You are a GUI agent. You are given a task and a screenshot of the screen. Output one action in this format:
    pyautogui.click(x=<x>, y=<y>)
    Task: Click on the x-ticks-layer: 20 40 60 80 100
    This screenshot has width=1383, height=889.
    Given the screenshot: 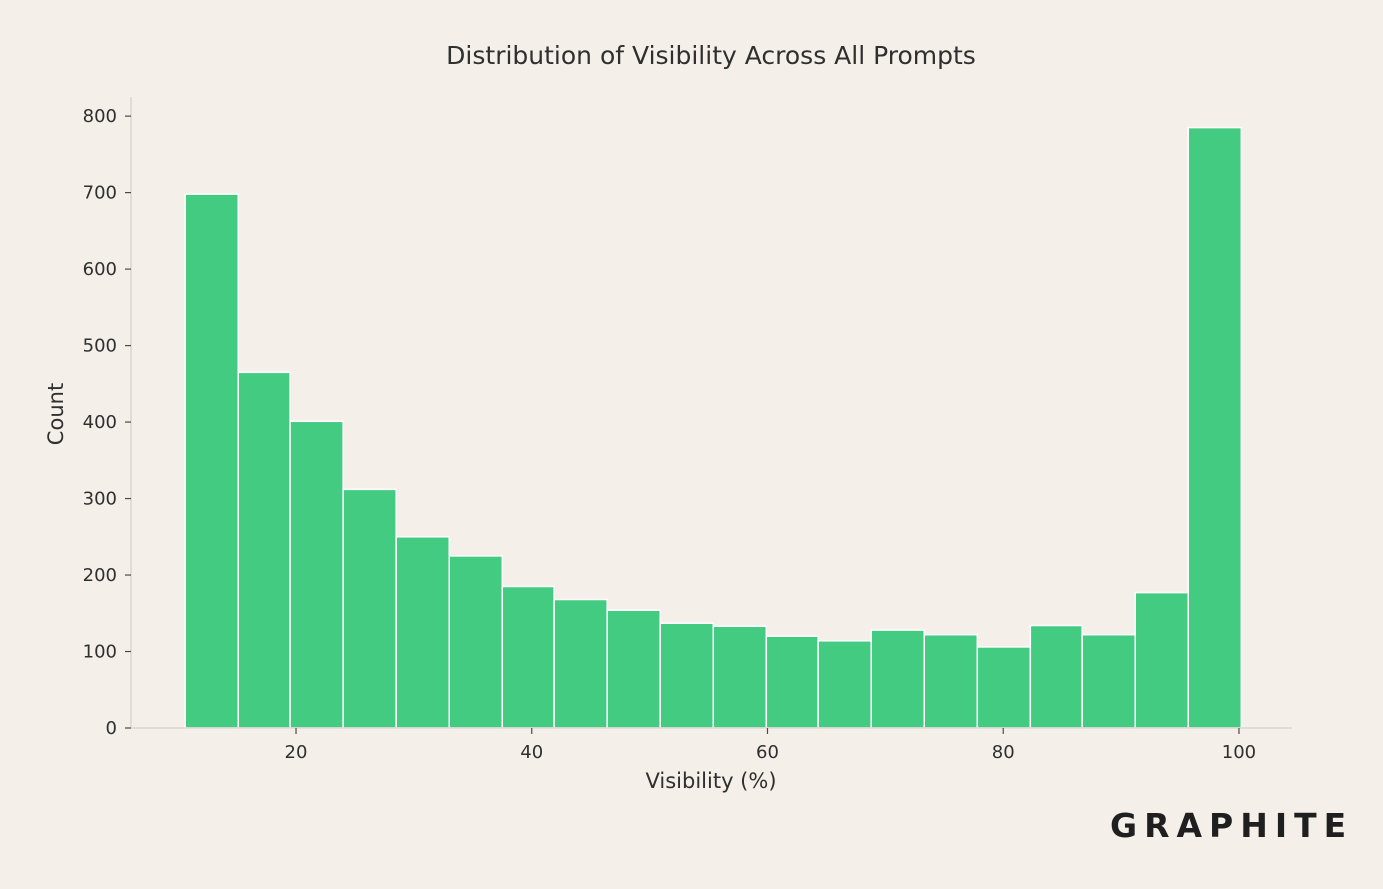 What is the action you would take?
    pyautogui.click(x=770, y=745)
    